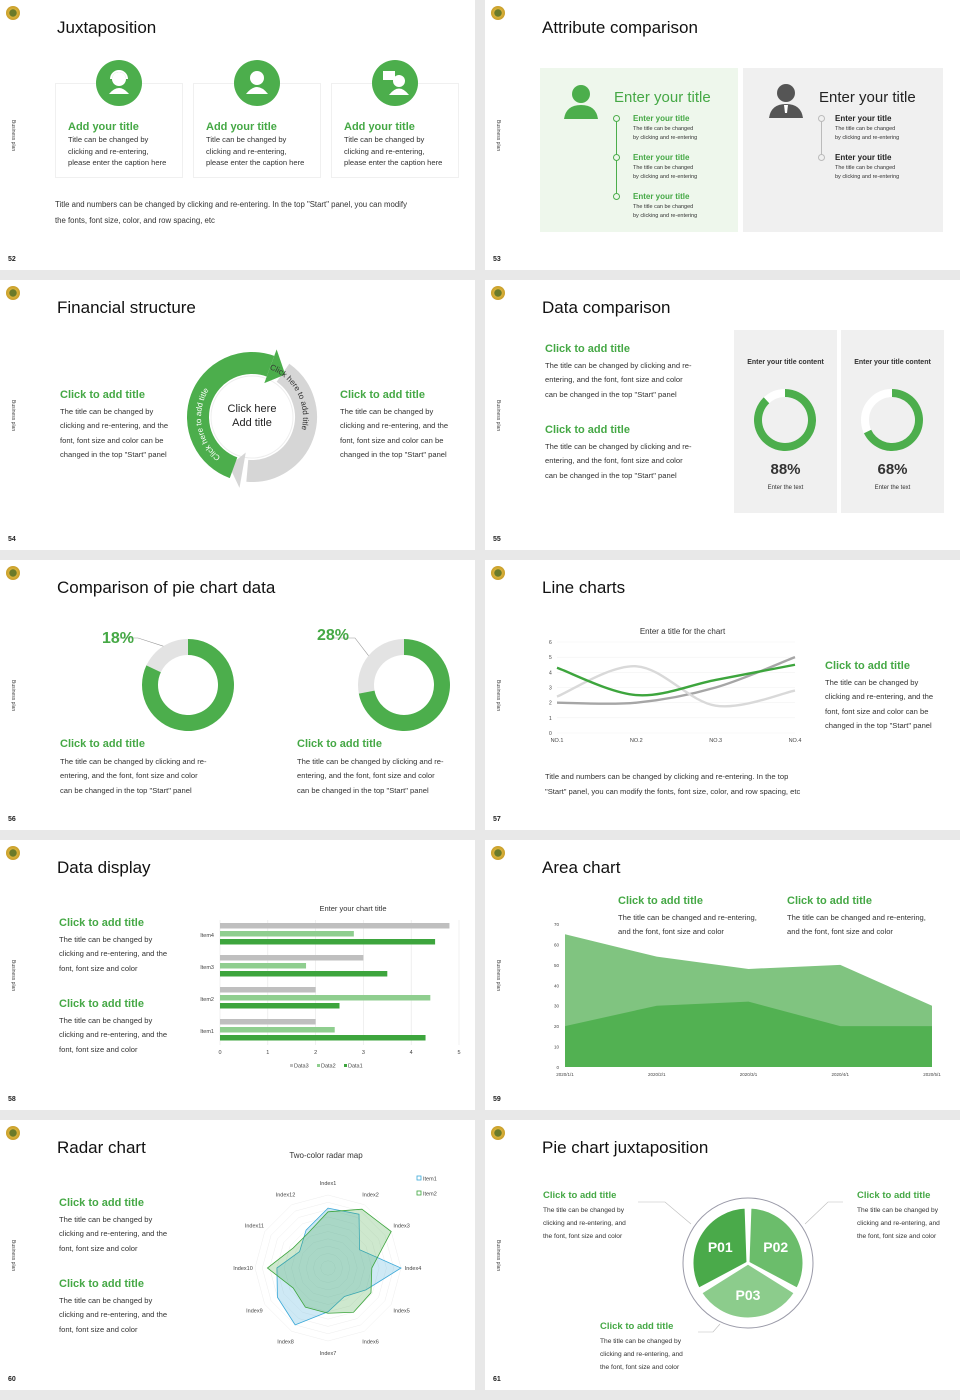 Image resolution: width=960 pixels, height=1400 pixels. Describe the element at coordinates (748, 1295) in the screenshot. I see `segment-label: P03` at that location.